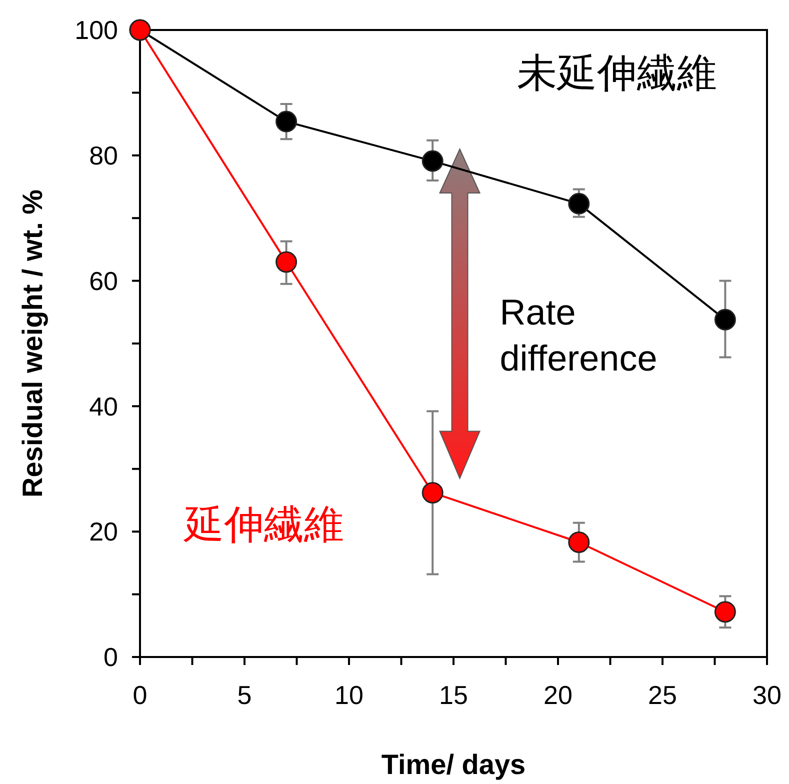 This screenshot has width=789, height=784. Describe the element at coordinates (453, 764) in the screenshot. I see `x-axis-title: Time/ days` at that location.